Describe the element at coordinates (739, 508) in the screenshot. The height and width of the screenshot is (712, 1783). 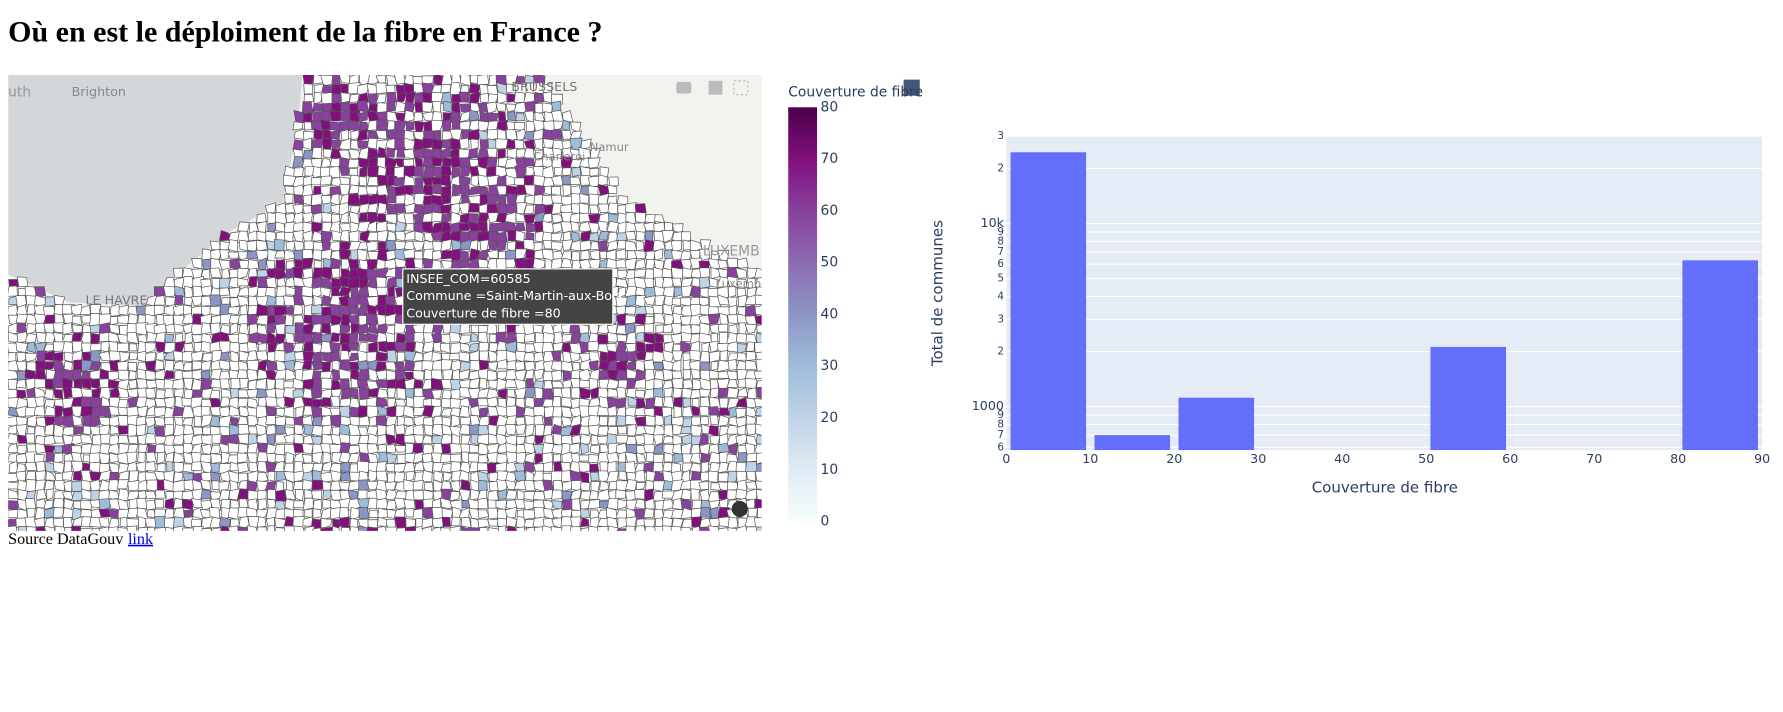
I see `info-icon` at that location.